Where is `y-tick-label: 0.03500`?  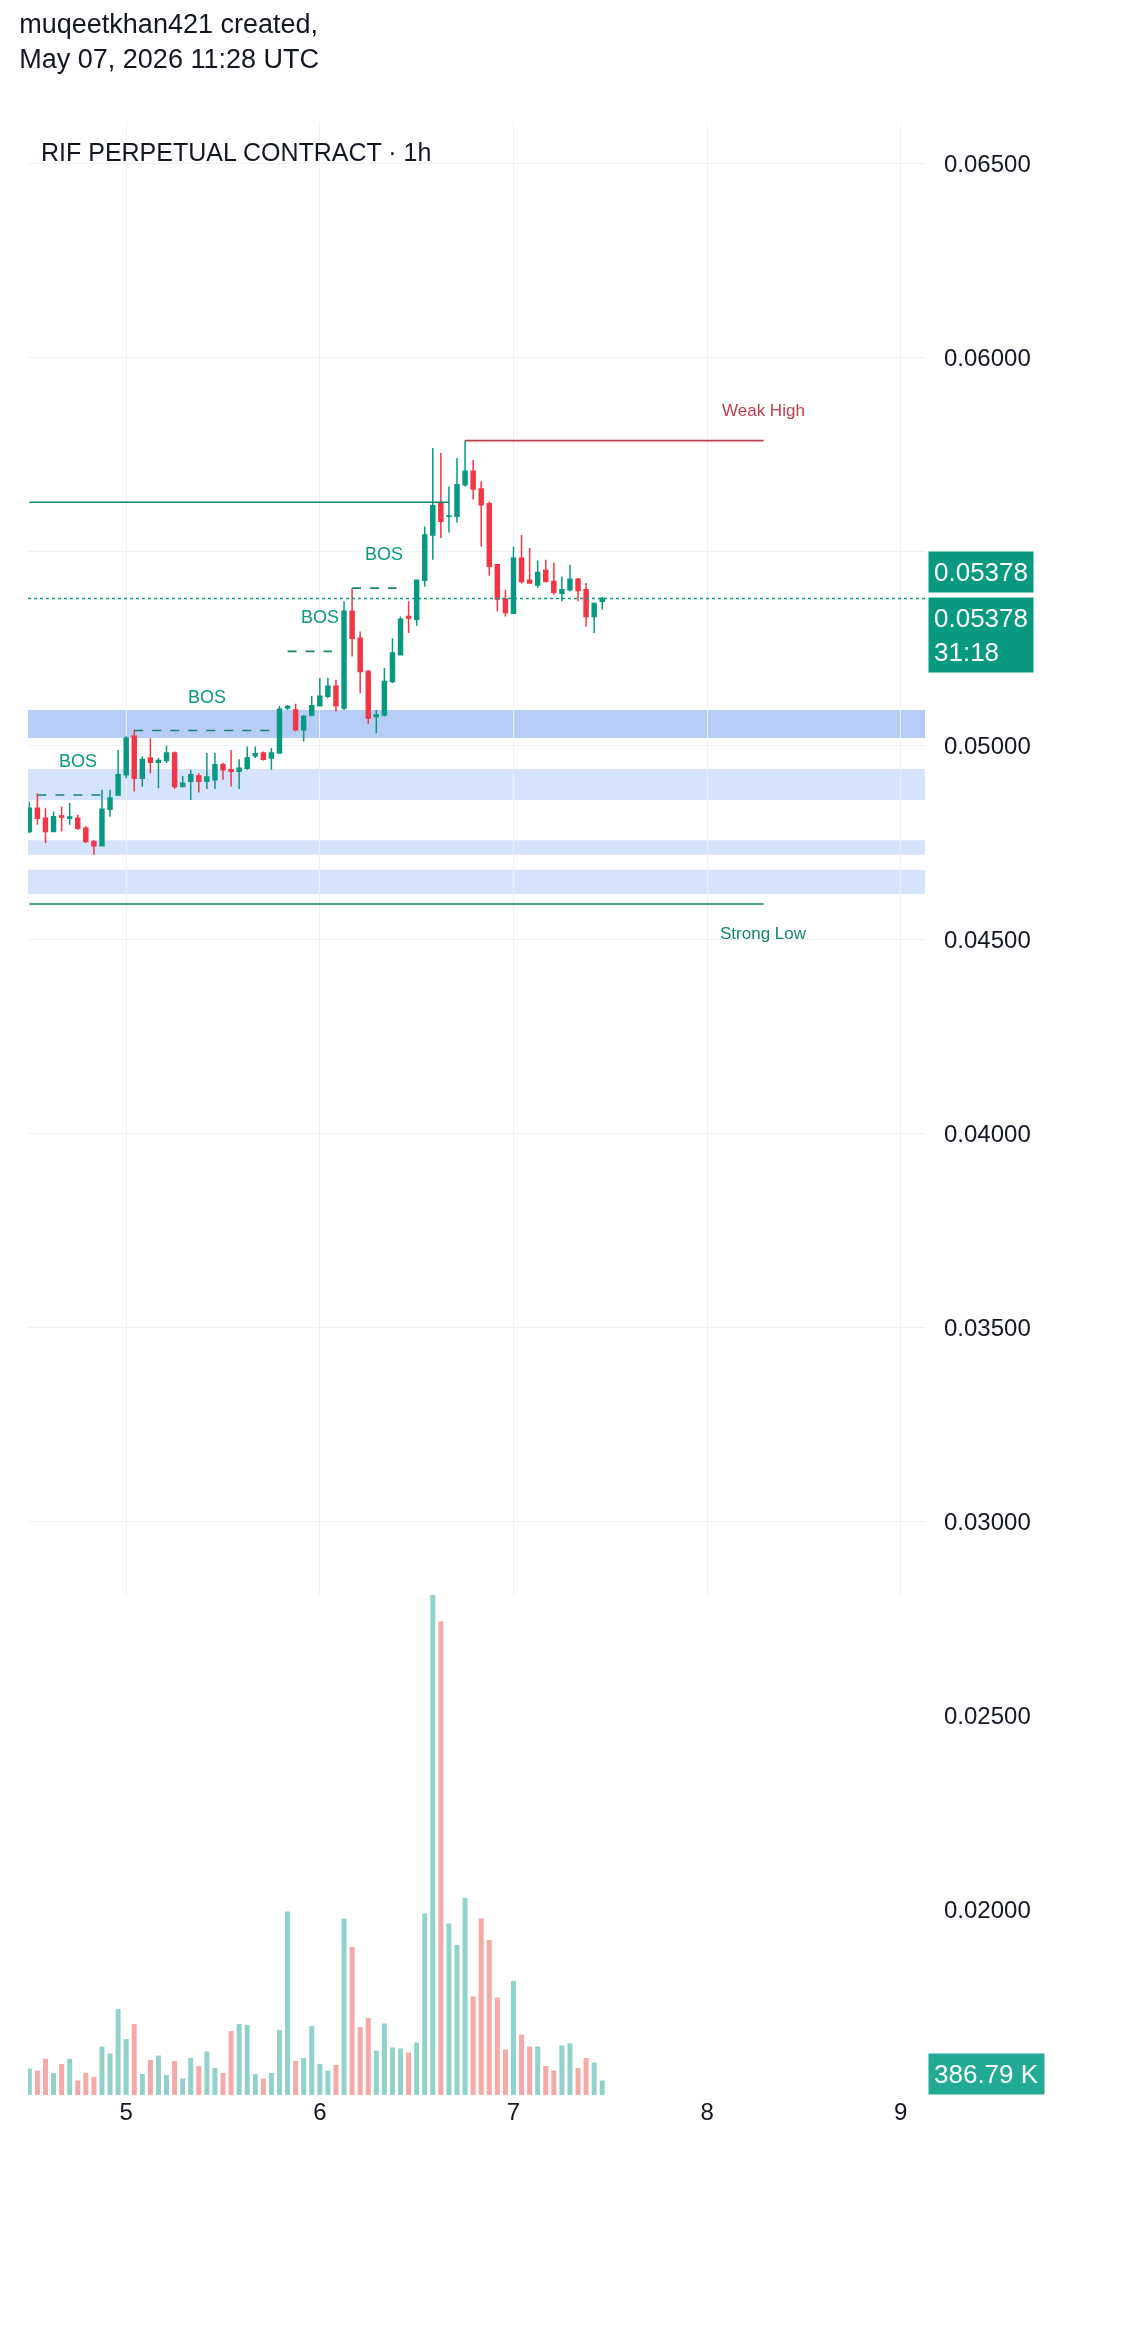
y-tick-label: 0.03500 is located at coordinates (987, 1327).